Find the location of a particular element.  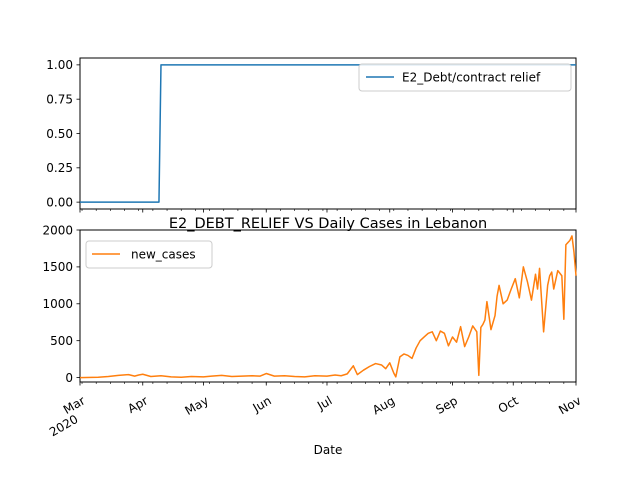

top-y-tick-label: 0.50 is located at coordinates (59, 134).